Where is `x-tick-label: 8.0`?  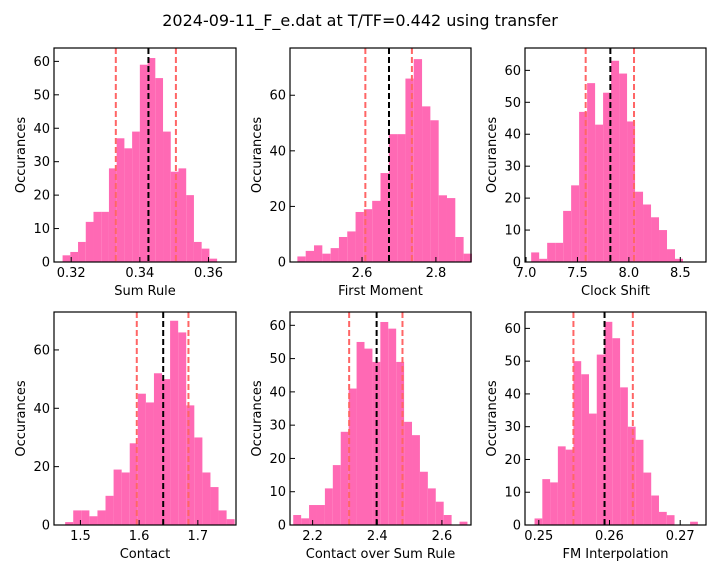 x-tick-label: 8.0 is located at coordinates (629, 273).